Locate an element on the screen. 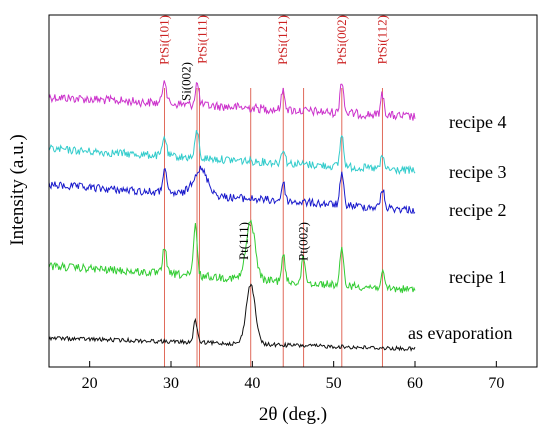 The height and width of the screenshot is (436, 550). x-tick-label-30: 30 is located at coordinates (171, 383).